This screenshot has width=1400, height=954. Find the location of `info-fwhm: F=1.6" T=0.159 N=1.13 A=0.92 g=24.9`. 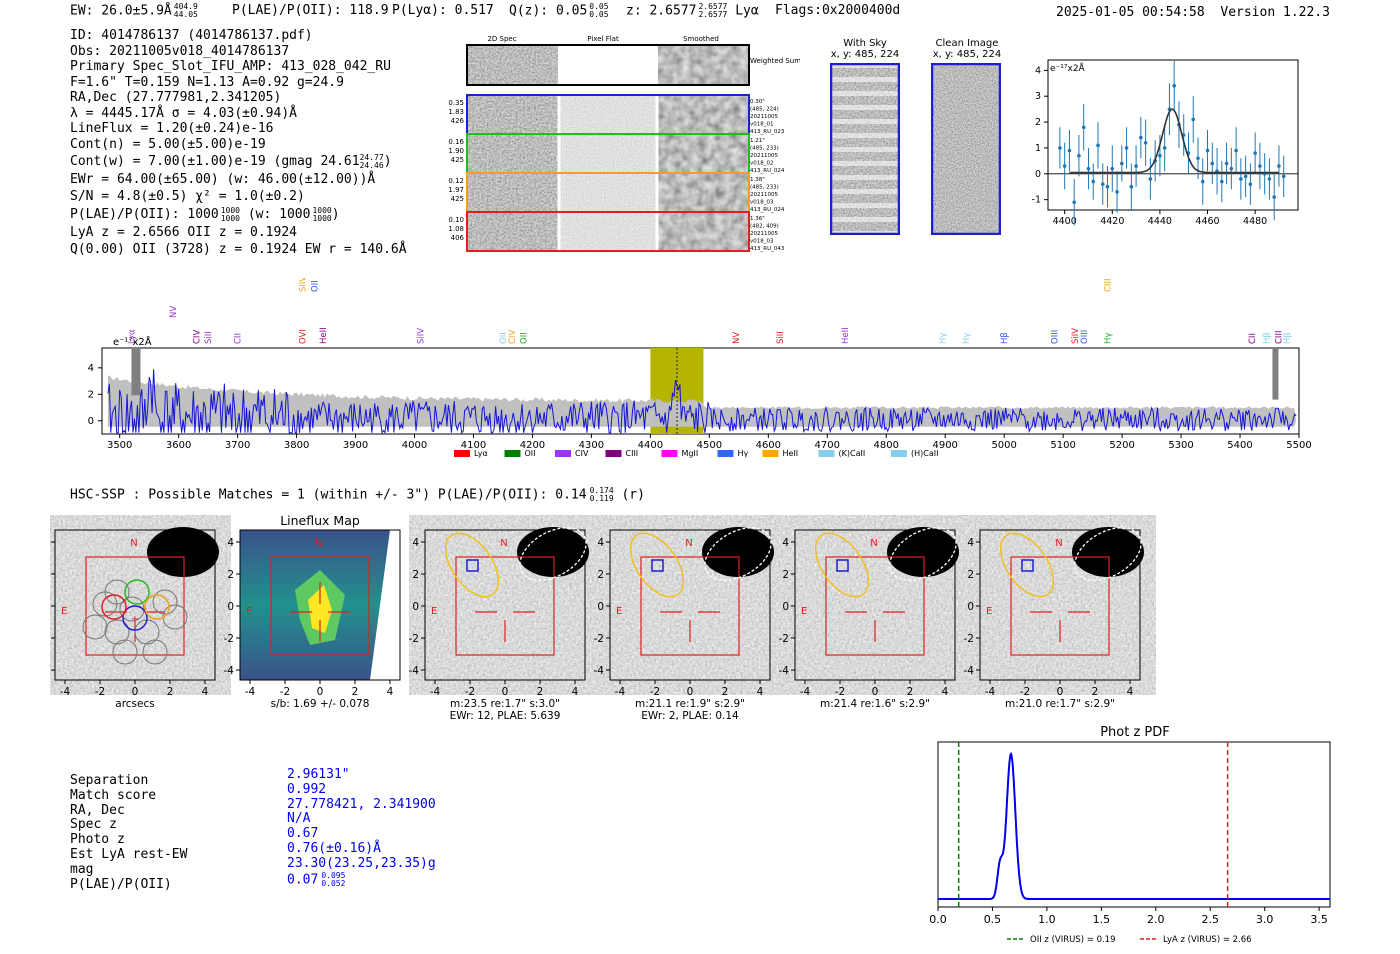

info-fwhm: F=1.6" T=0.159 N=1.13 A=0.92 g=24.9 is located at coordinates (207, 82).